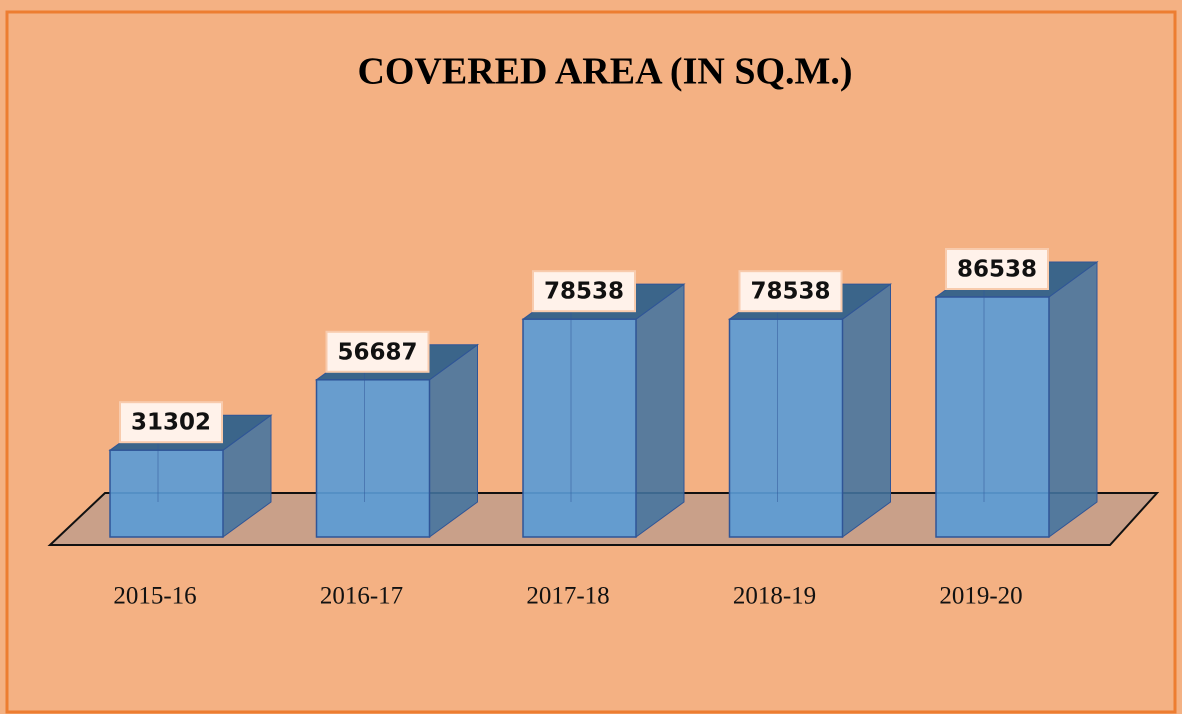 The width and height of the screenshot is (1182, 714). I want to click on x-tick-label: 2017-18, so click(567, 596).